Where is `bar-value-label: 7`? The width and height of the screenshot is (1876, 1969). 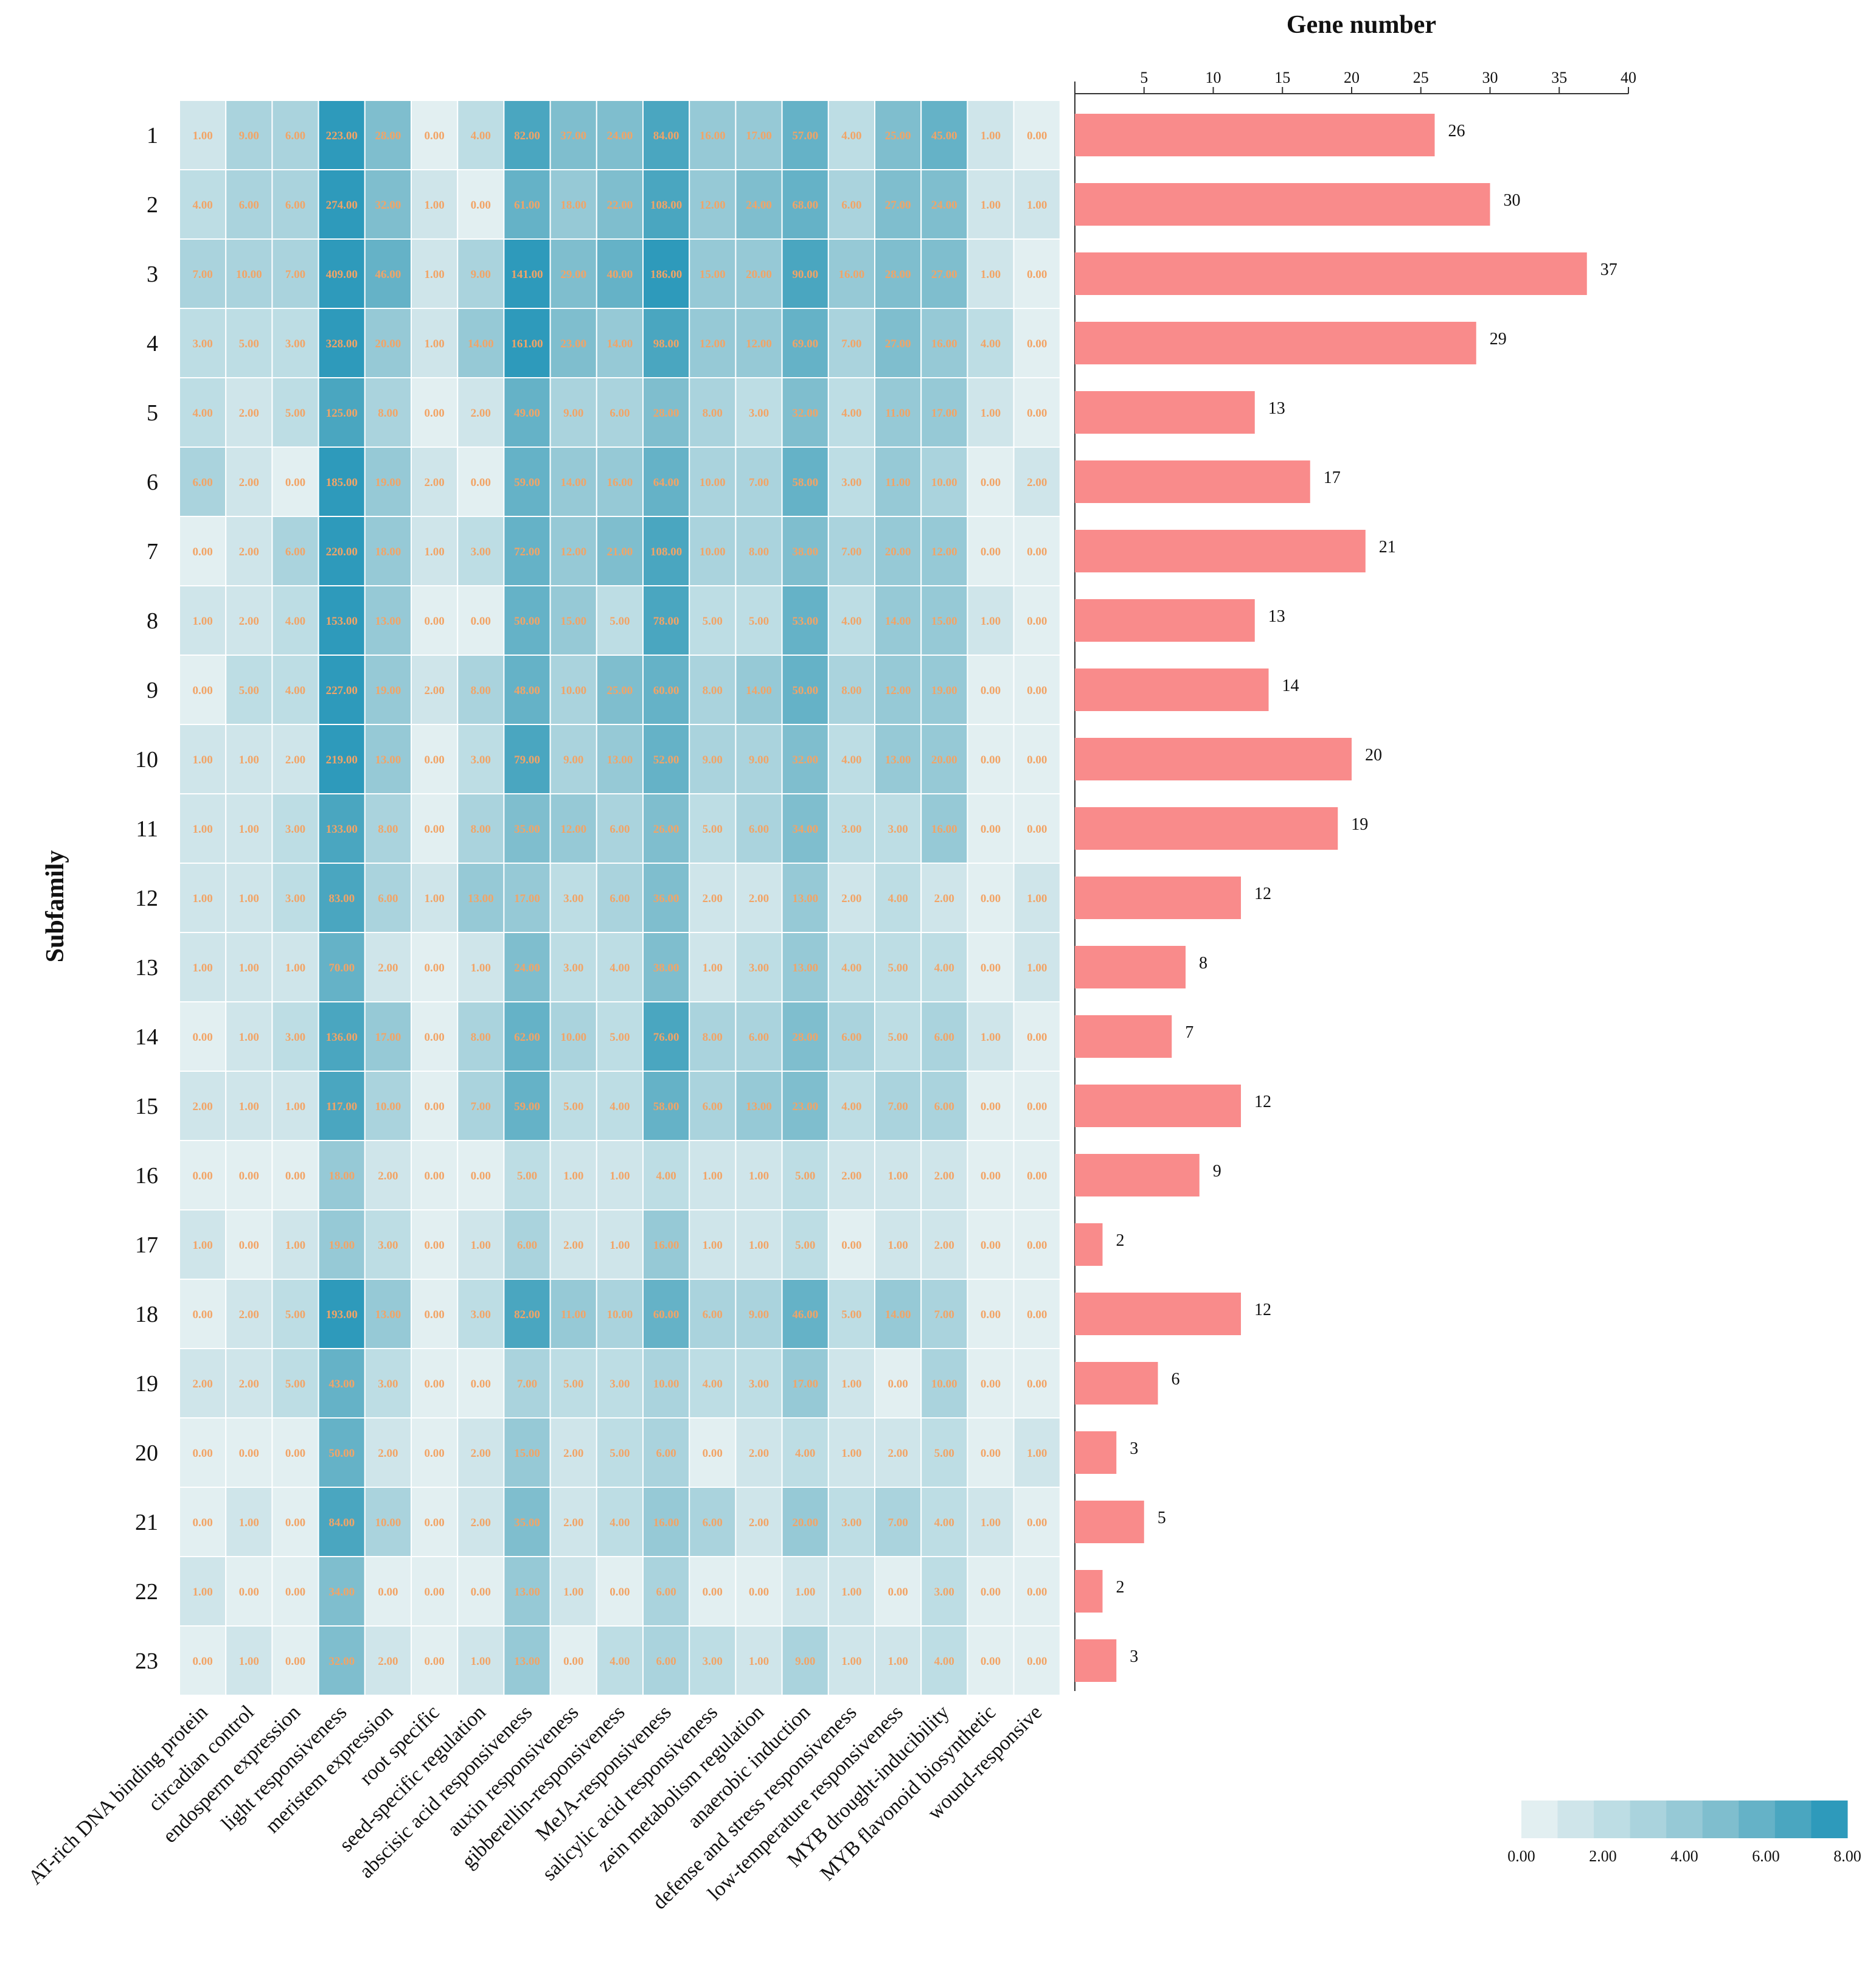
bar-value-label: 7 is located at coordinates (1189, 1032).